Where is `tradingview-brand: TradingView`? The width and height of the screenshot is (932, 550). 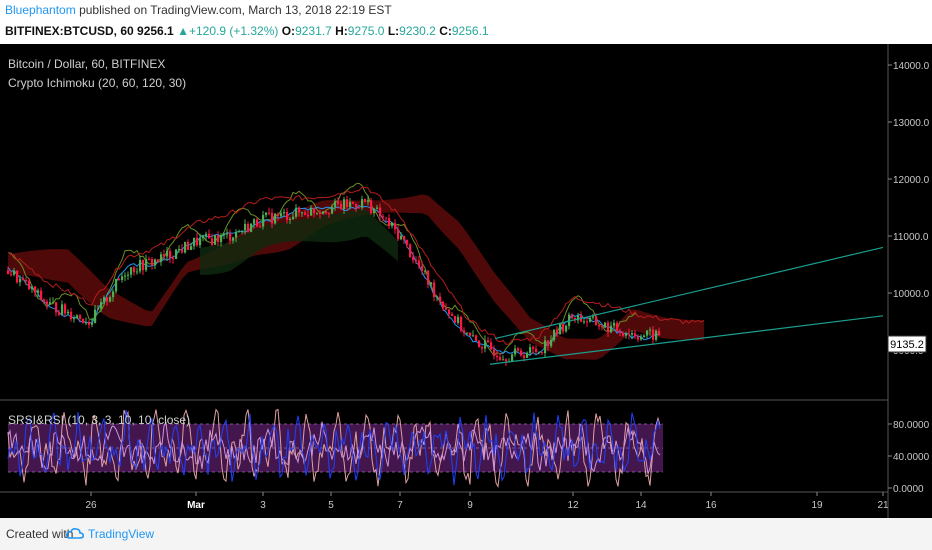 tradingview-brand: TradingView is located at coordinates (121, 534).